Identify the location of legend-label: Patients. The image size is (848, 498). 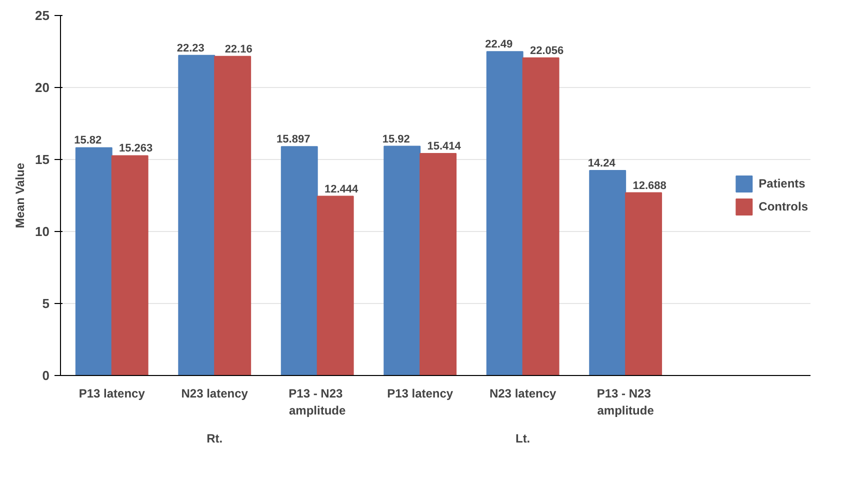
(782, 183).